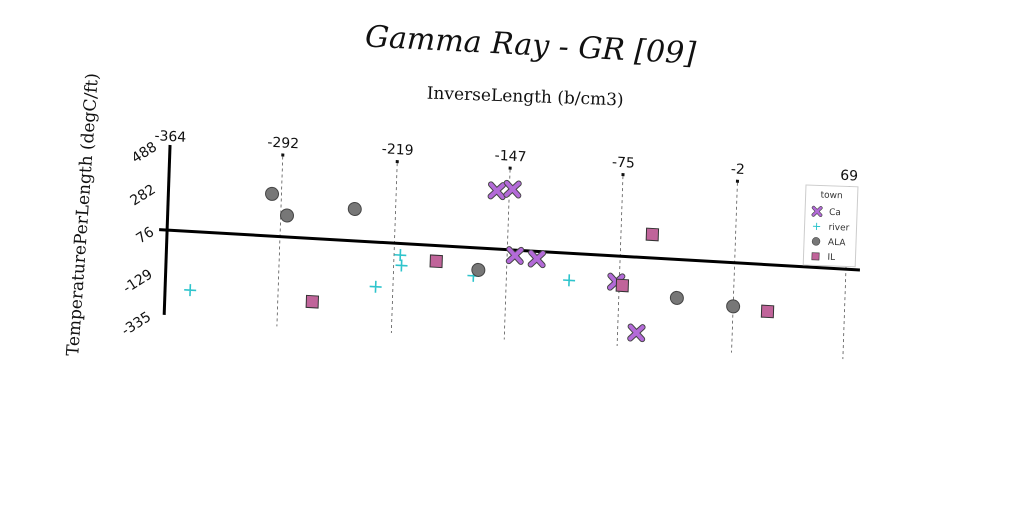  I want to click on legend-box: town Ca river ALA IL, so click(830, 226).